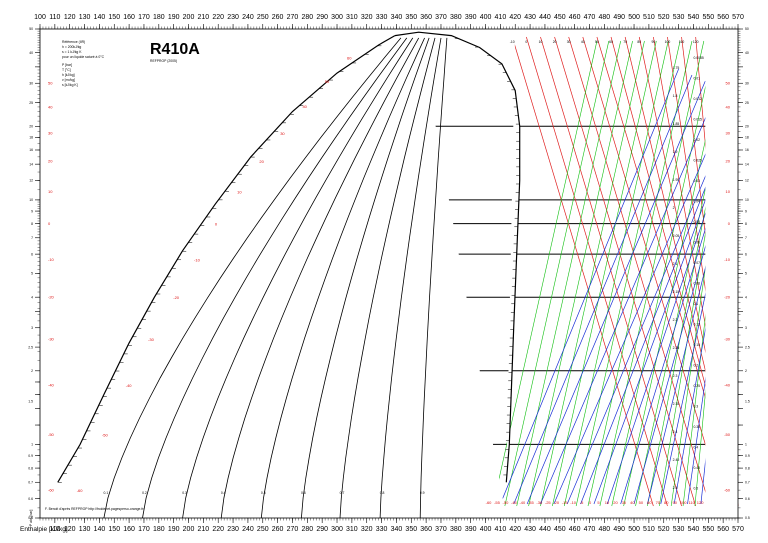 The height and width of the screenshot is (543, 768). I want to click on x-tick-label-top: 480, so click(604, 17).